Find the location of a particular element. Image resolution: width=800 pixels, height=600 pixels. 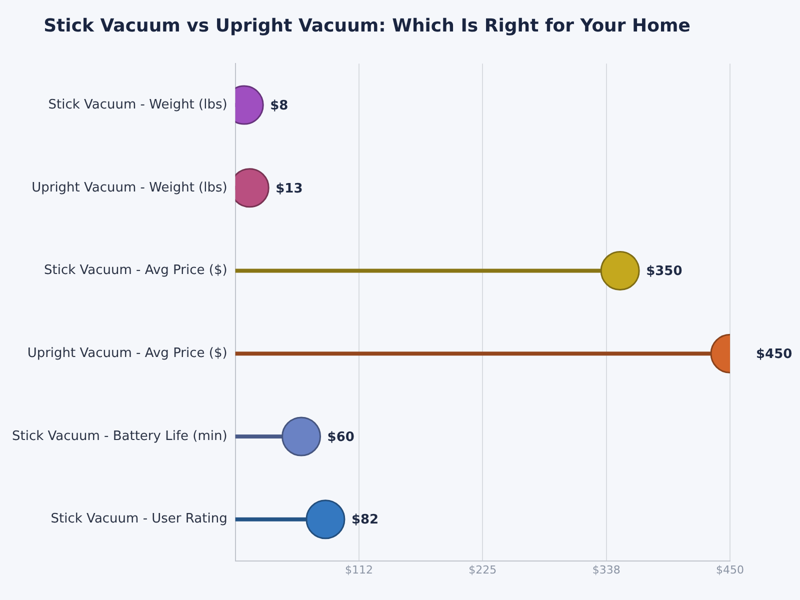

x-tick-label: $450 is located at coordinates (730, 569).